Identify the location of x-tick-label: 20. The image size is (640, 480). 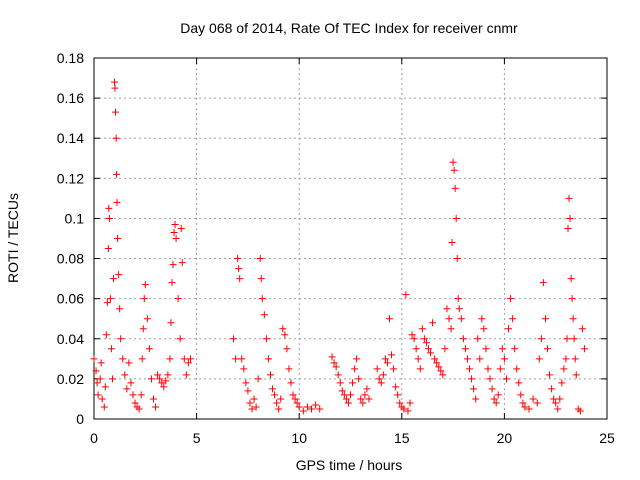
(505, 438).